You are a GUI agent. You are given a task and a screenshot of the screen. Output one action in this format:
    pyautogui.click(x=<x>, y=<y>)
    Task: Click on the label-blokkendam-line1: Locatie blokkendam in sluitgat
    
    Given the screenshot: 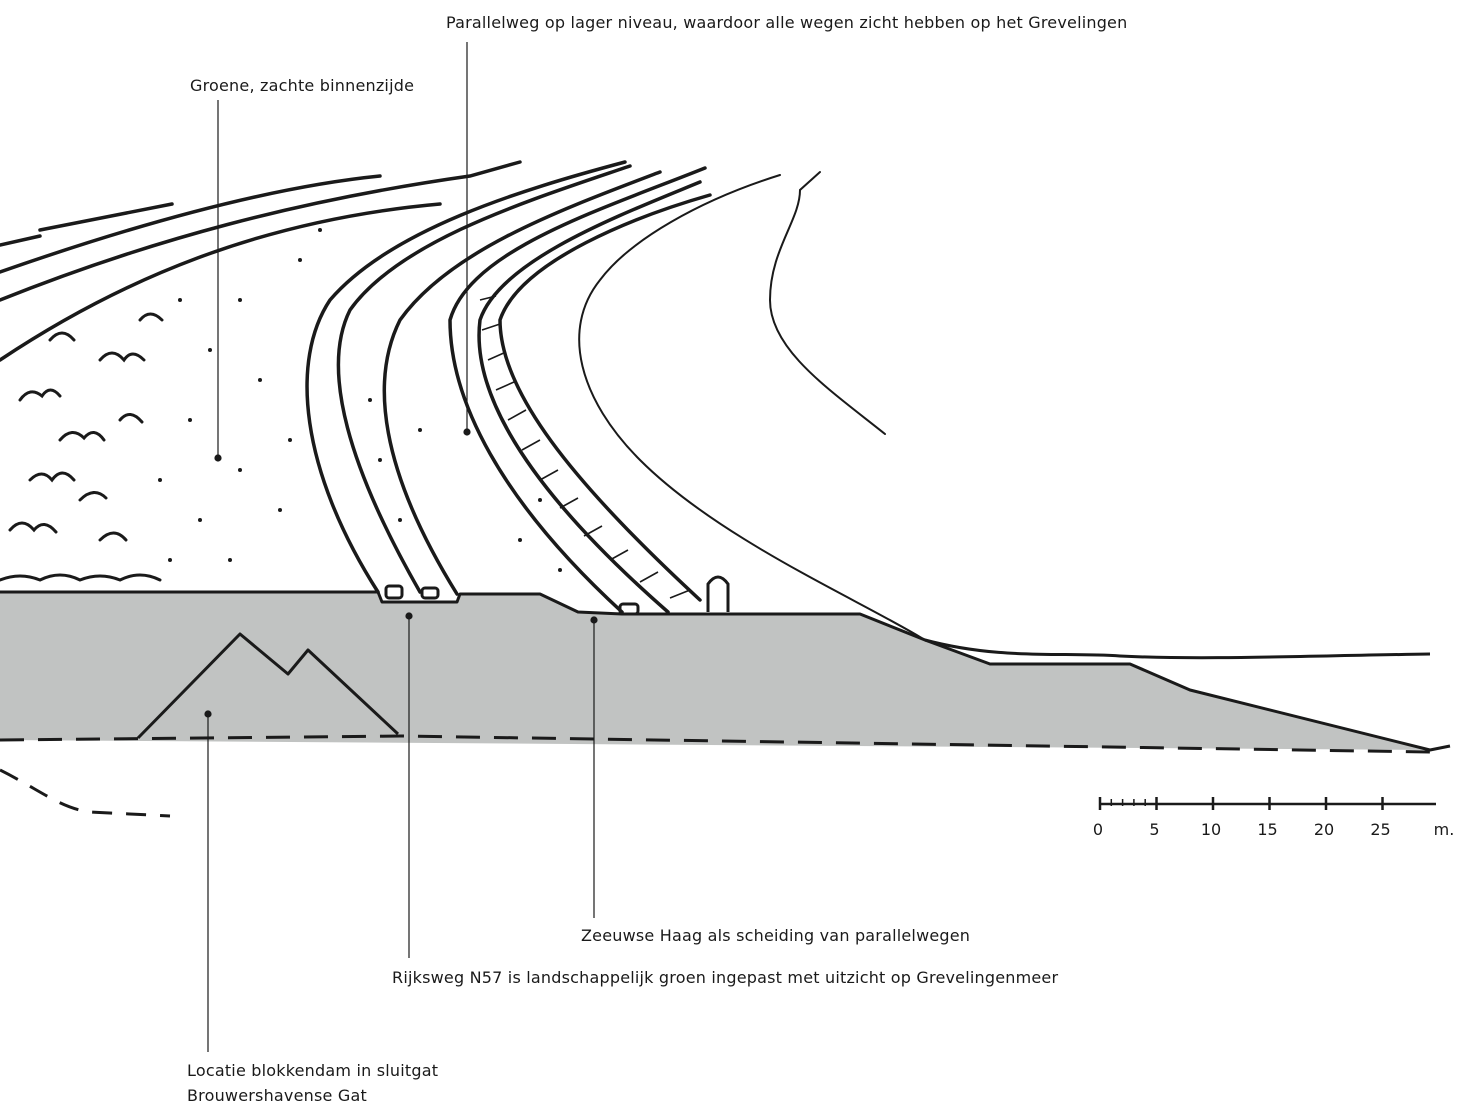 What is the action you would take?
    pyautogui.click(x=313, y=1070)
    